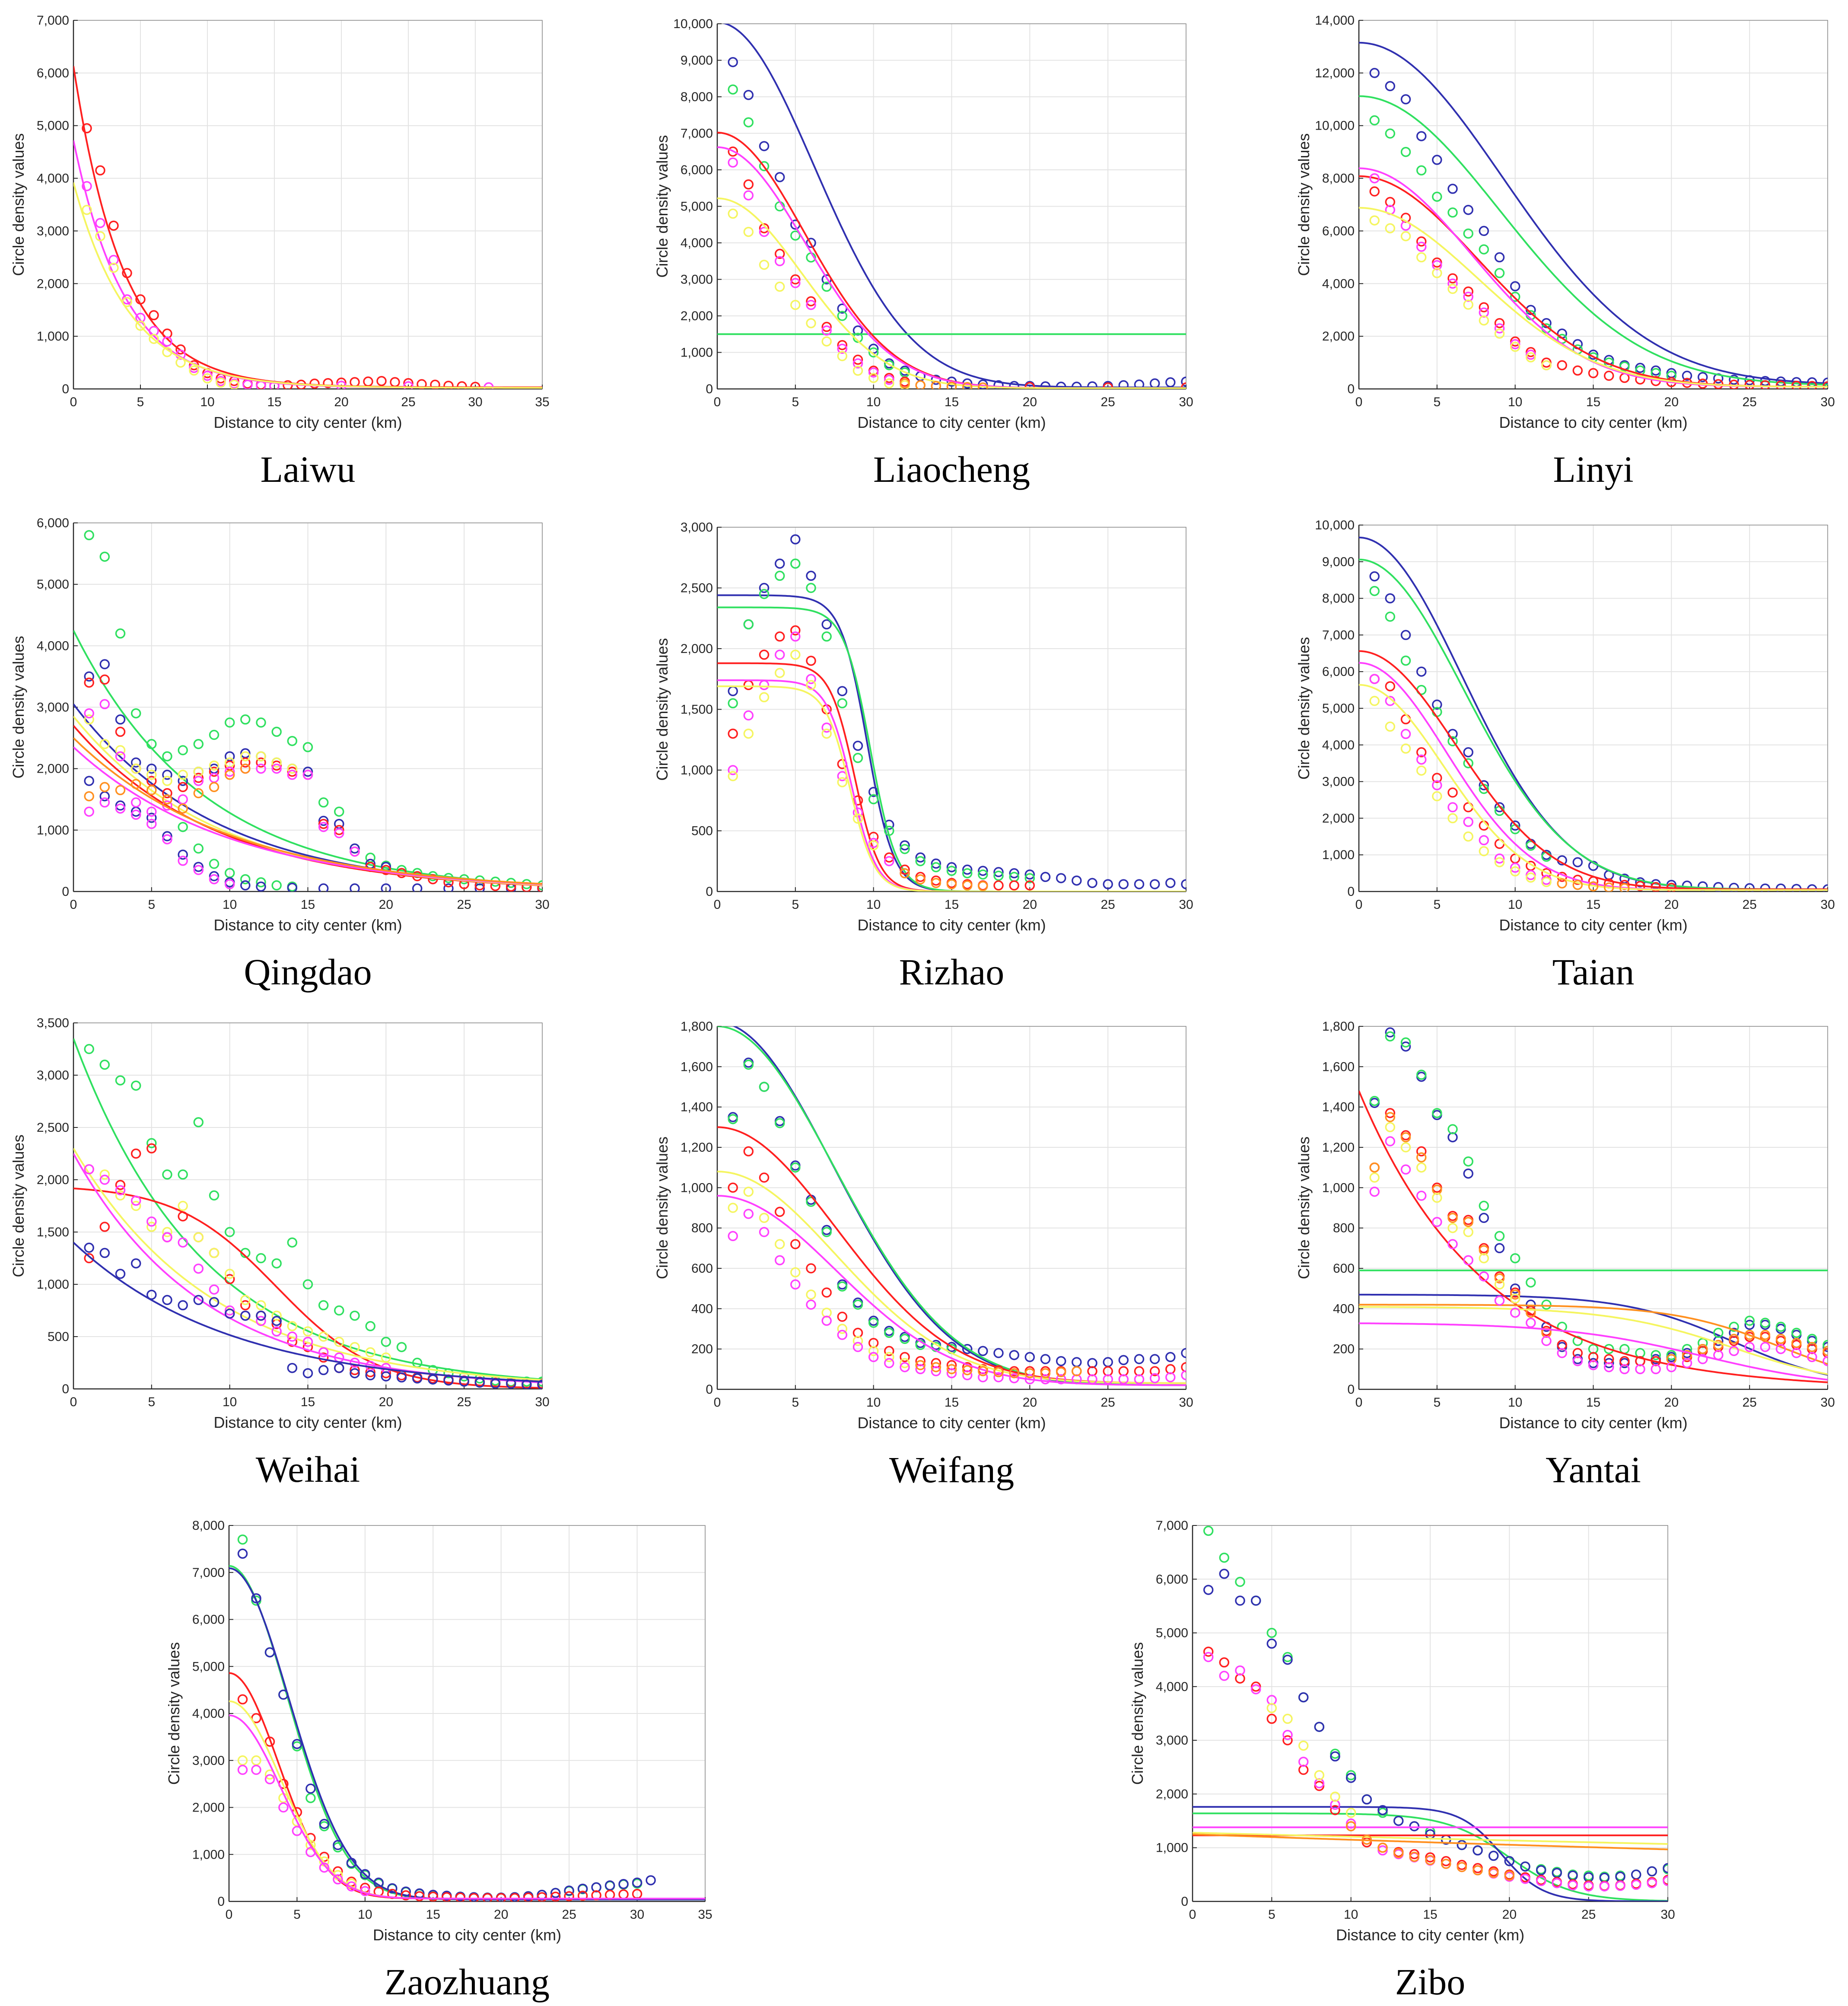 The image size is (1848, 2006). What do you see at coordinates (53, 1180) in the screenshot?
I see `y-tick-label: 2,000` at bounding box center [53, 1180].